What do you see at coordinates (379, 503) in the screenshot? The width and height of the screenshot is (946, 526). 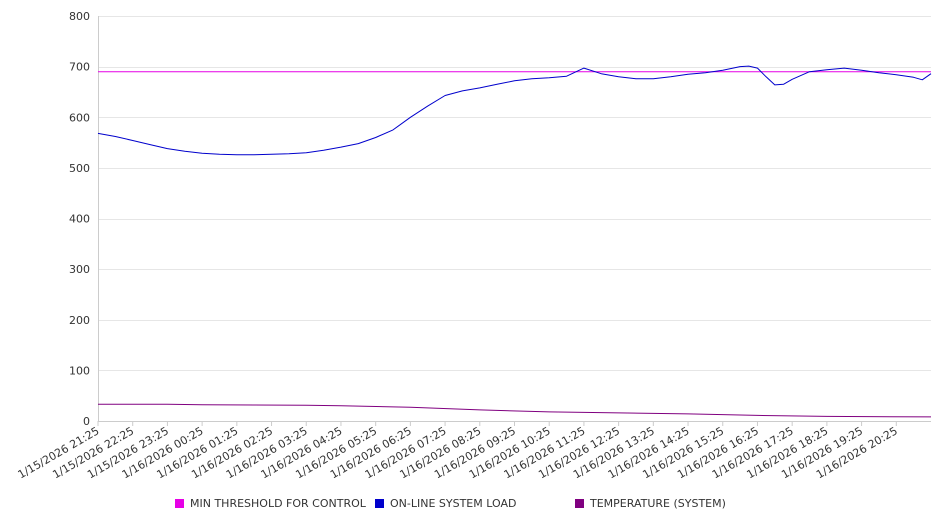 I see `legend-swatch-system-load` at bounding box center [379, 503].